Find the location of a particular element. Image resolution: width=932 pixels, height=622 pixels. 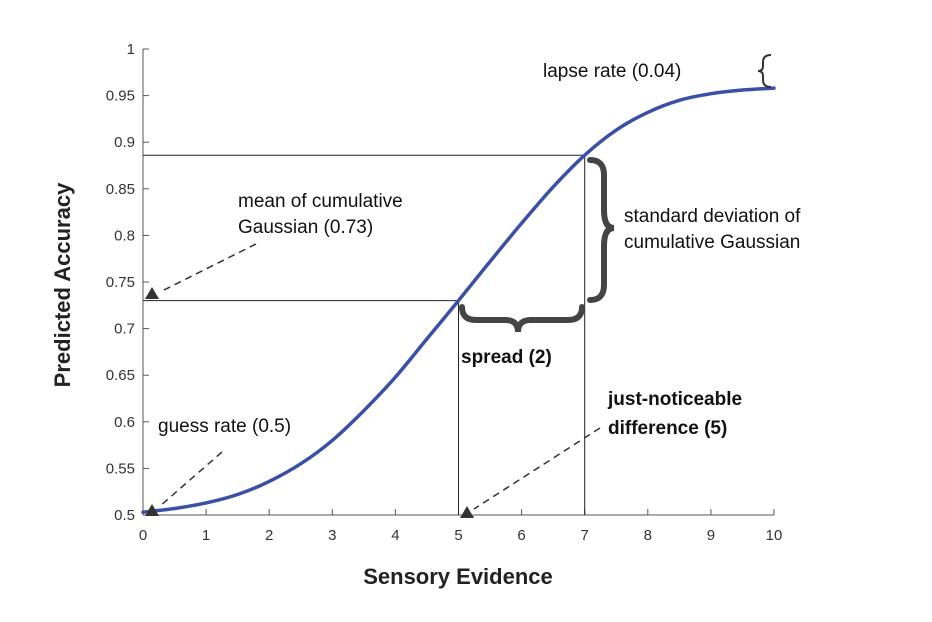

y-tick-label: 0.9 is located at coordinates (124, 142).